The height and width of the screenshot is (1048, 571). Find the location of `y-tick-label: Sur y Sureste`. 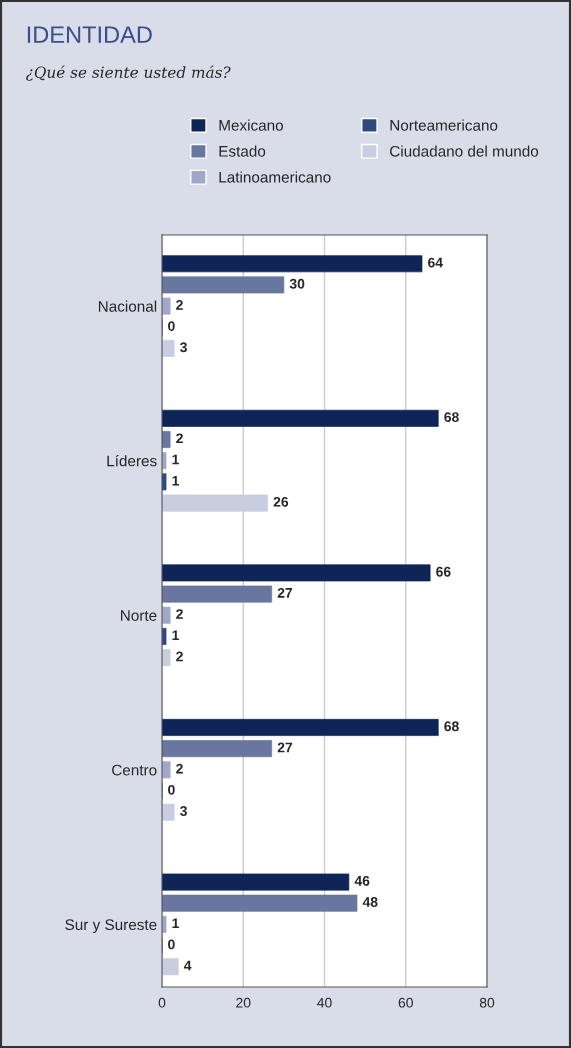

y-tick-label: Sur y Sureste is located at coordinates (111, 926).